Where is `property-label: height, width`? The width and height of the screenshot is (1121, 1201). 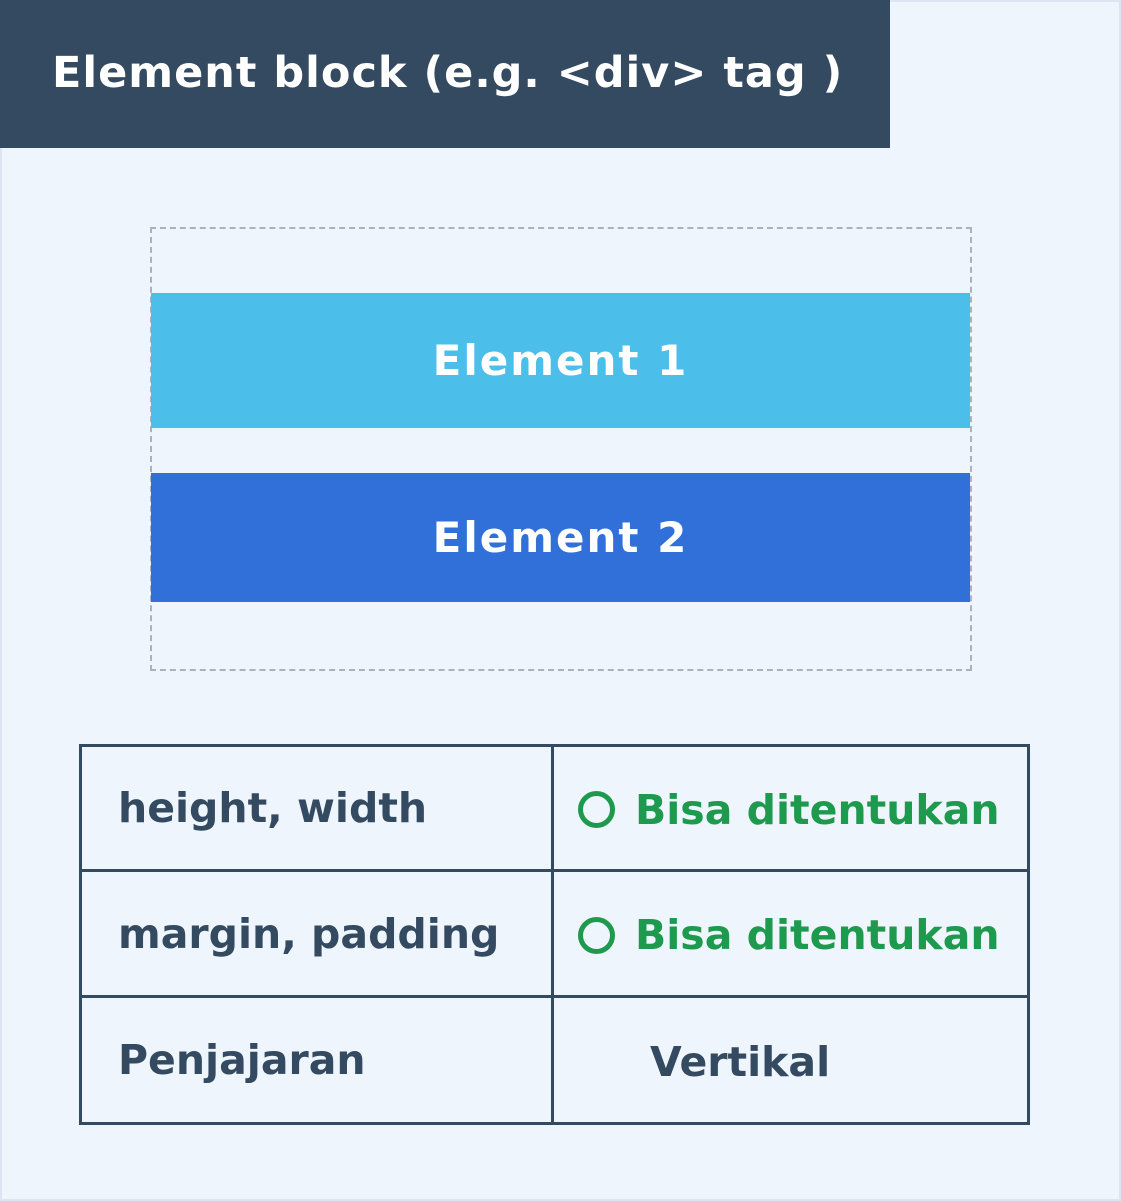
property-label: height, width is located at coordinates (273, 808).